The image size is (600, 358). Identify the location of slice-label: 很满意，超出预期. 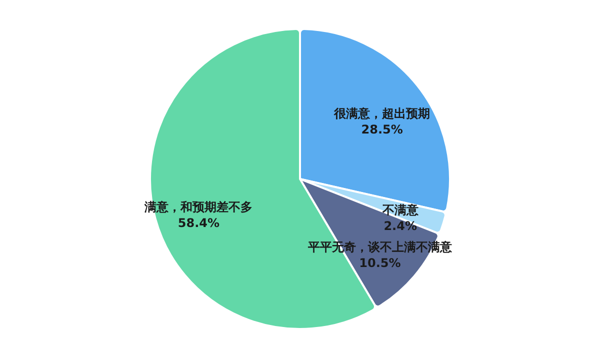
(381, 113).